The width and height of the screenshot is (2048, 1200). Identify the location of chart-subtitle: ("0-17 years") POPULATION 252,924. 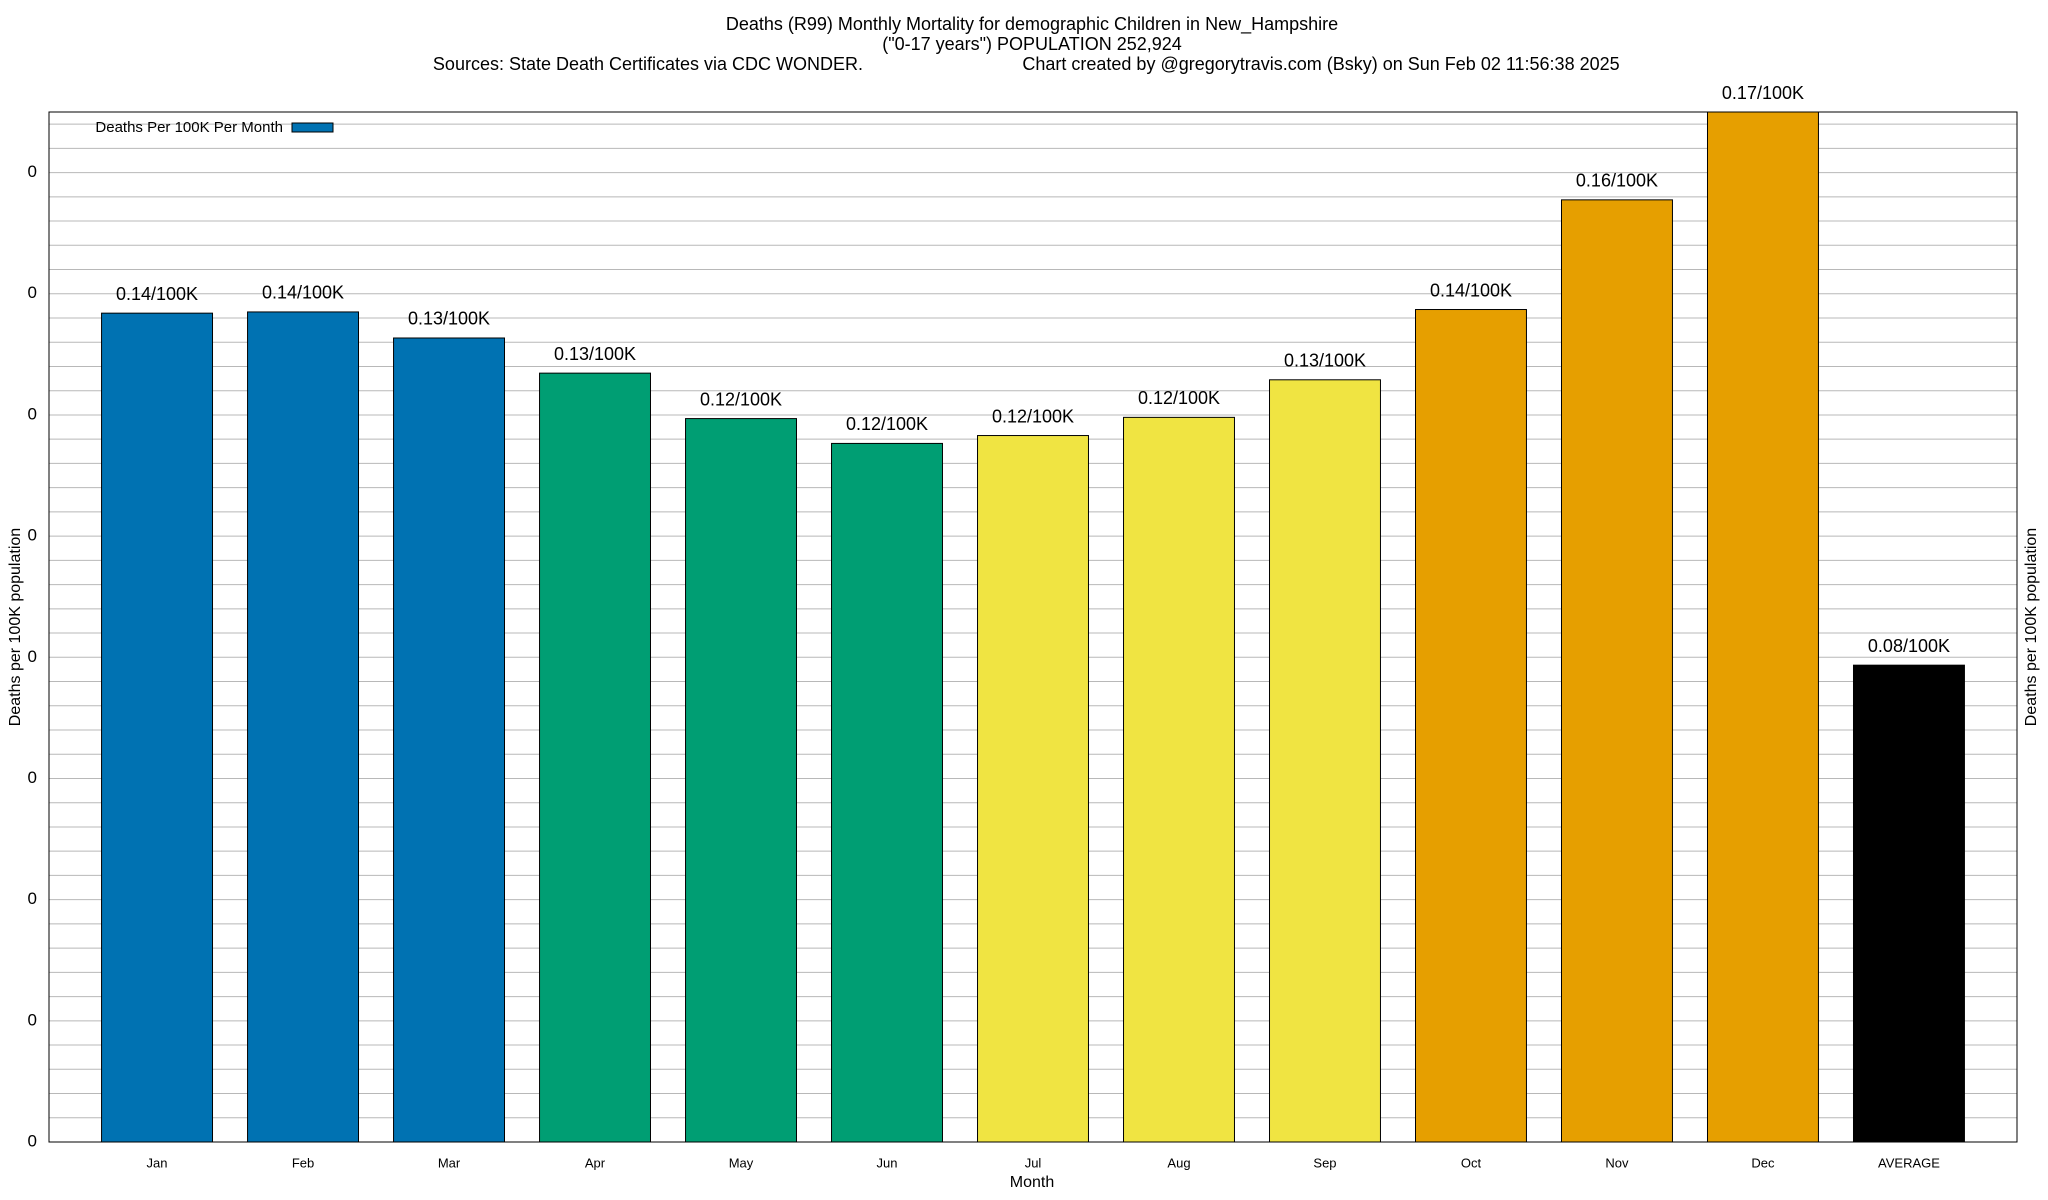
(1032, 44).